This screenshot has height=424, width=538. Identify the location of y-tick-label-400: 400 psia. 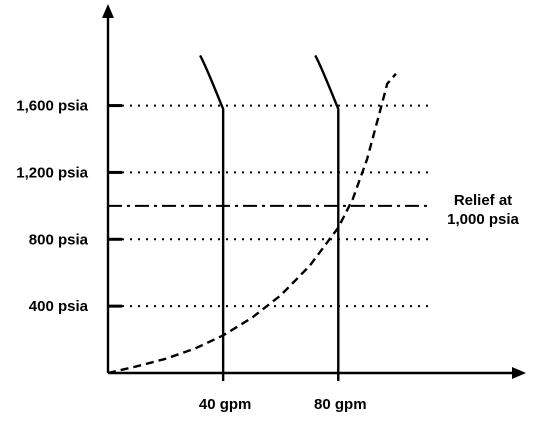
(59, 306).